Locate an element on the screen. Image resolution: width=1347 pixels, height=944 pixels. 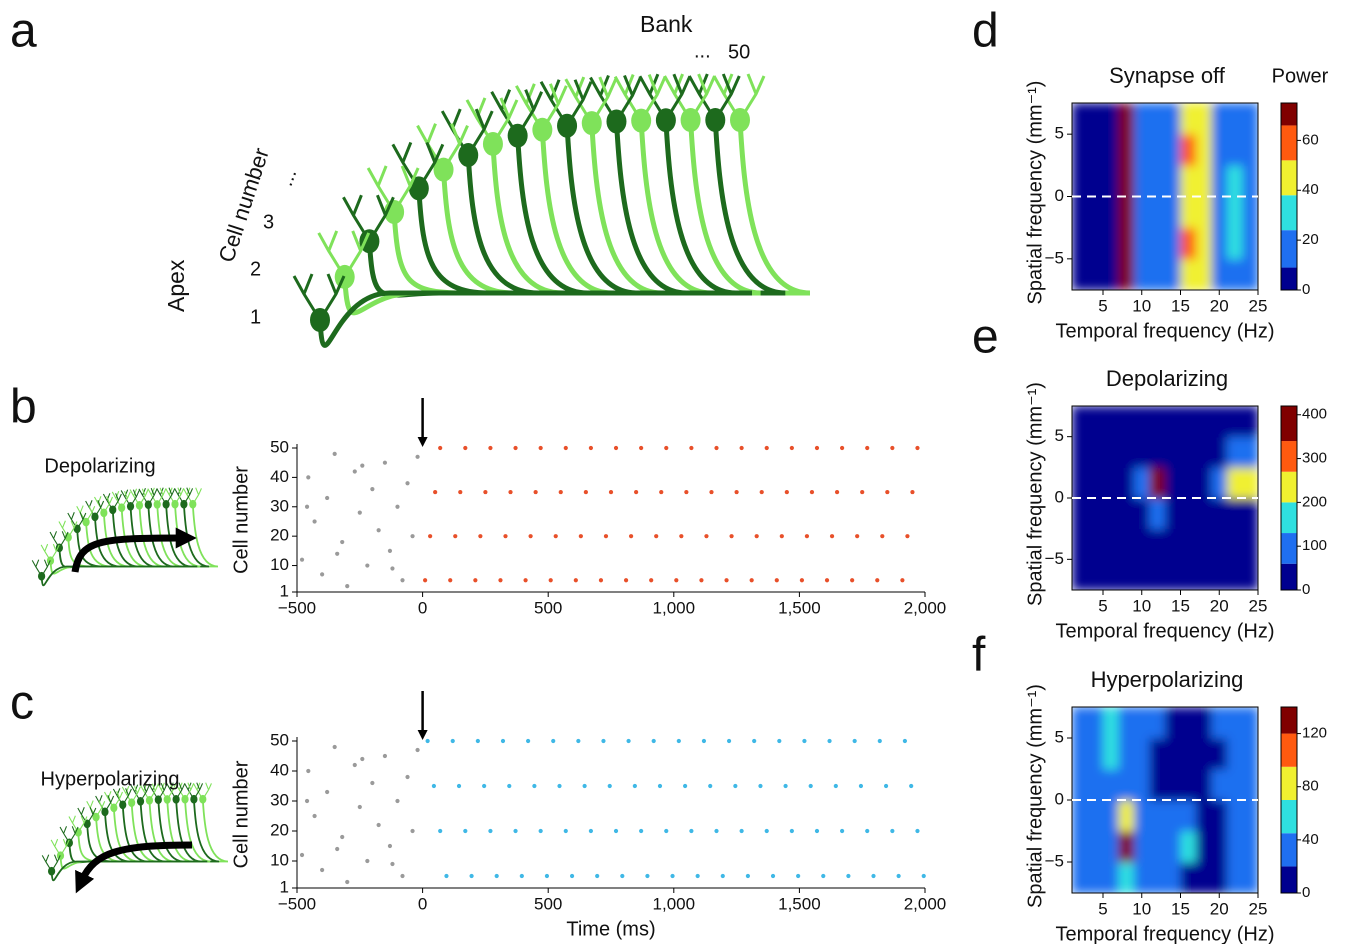
colorbar-frame is located at coordinates (1289, 196).